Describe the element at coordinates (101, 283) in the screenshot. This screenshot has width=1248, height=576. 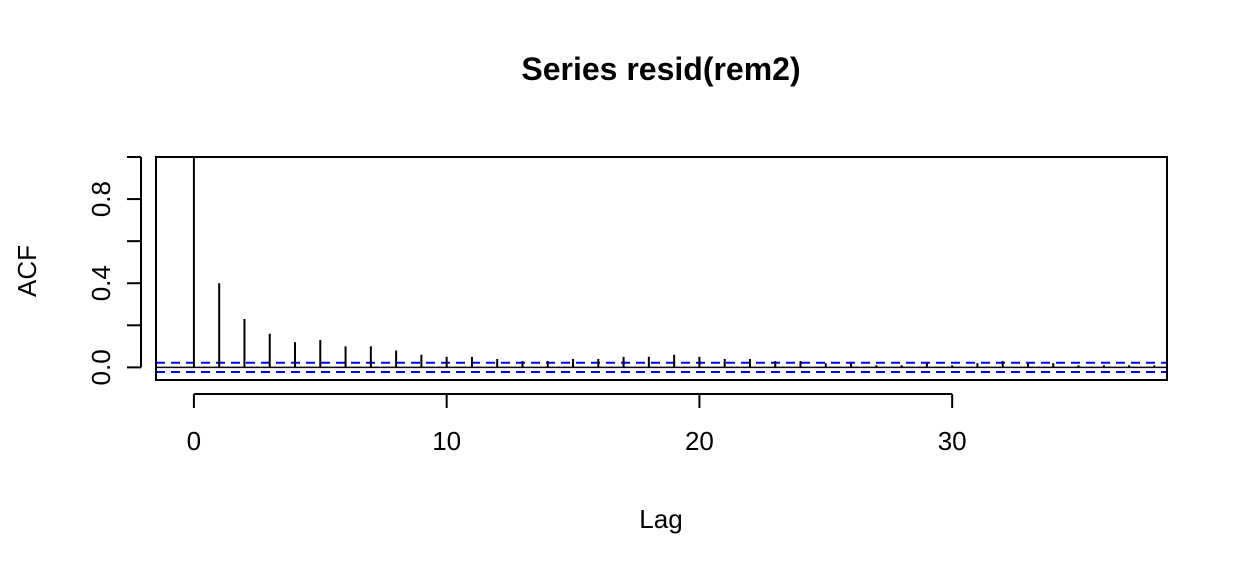
I see `y-tick-label: 0.4` at that location.